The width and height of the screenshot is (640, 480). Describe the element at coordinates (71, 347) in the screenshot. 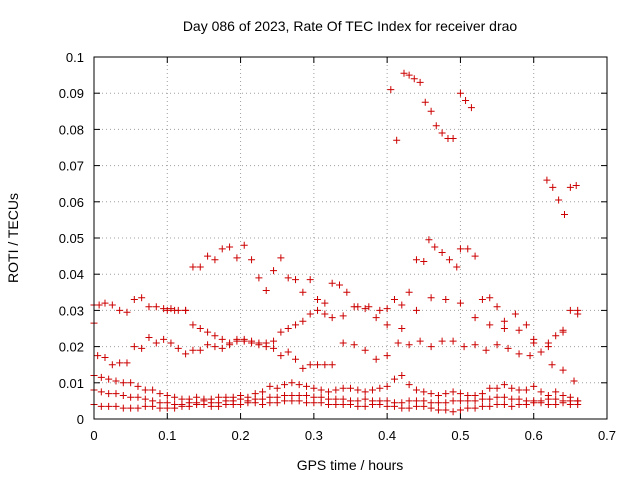

I see `y-tick-label: 0.02` at that location.